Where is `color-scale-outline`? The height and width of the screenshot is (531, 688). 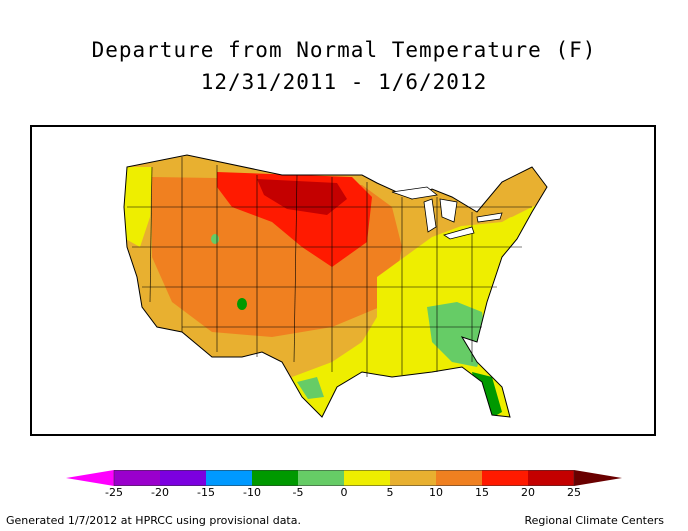
color-scale-outline is located at coordinates (344, 478).